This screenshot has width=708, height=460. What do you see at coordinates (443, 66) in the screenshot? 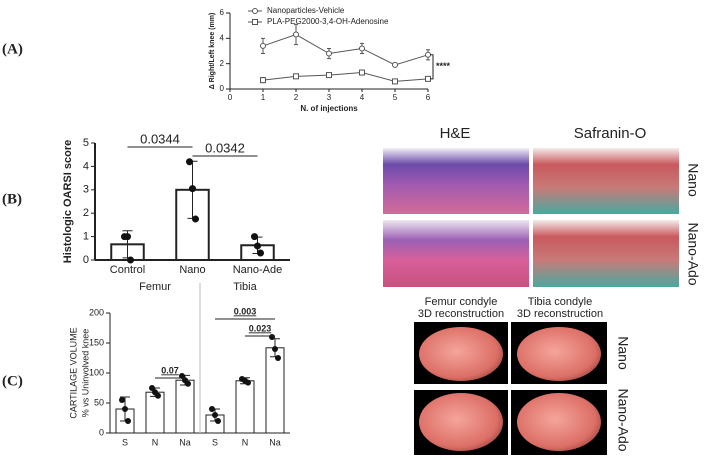
I see `significance-label: ****` at bounding box center [443, 66].